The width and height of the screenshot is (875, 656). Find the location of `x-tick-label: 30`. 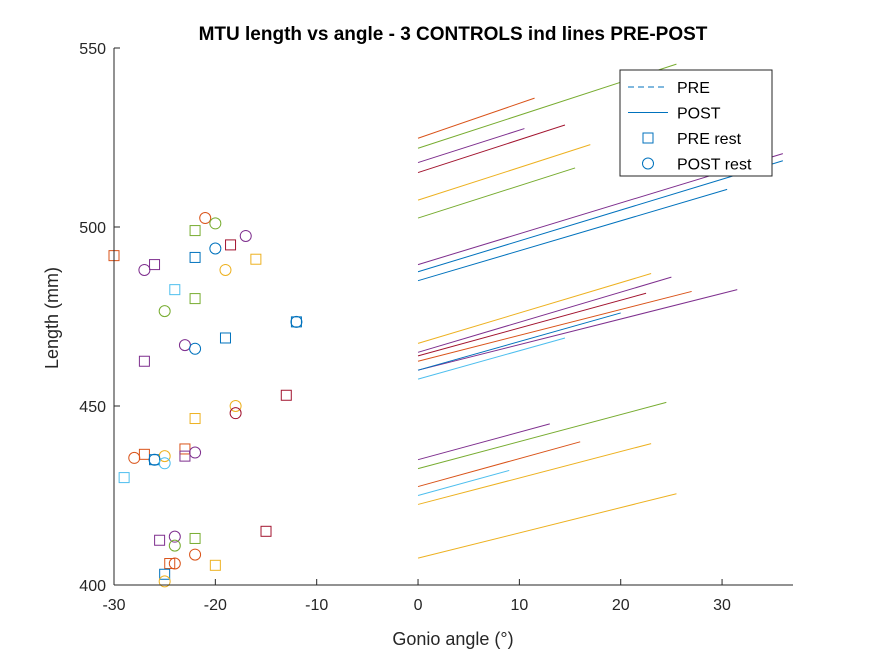

x-tick-label: 30 is located at coordinates (722, 605).